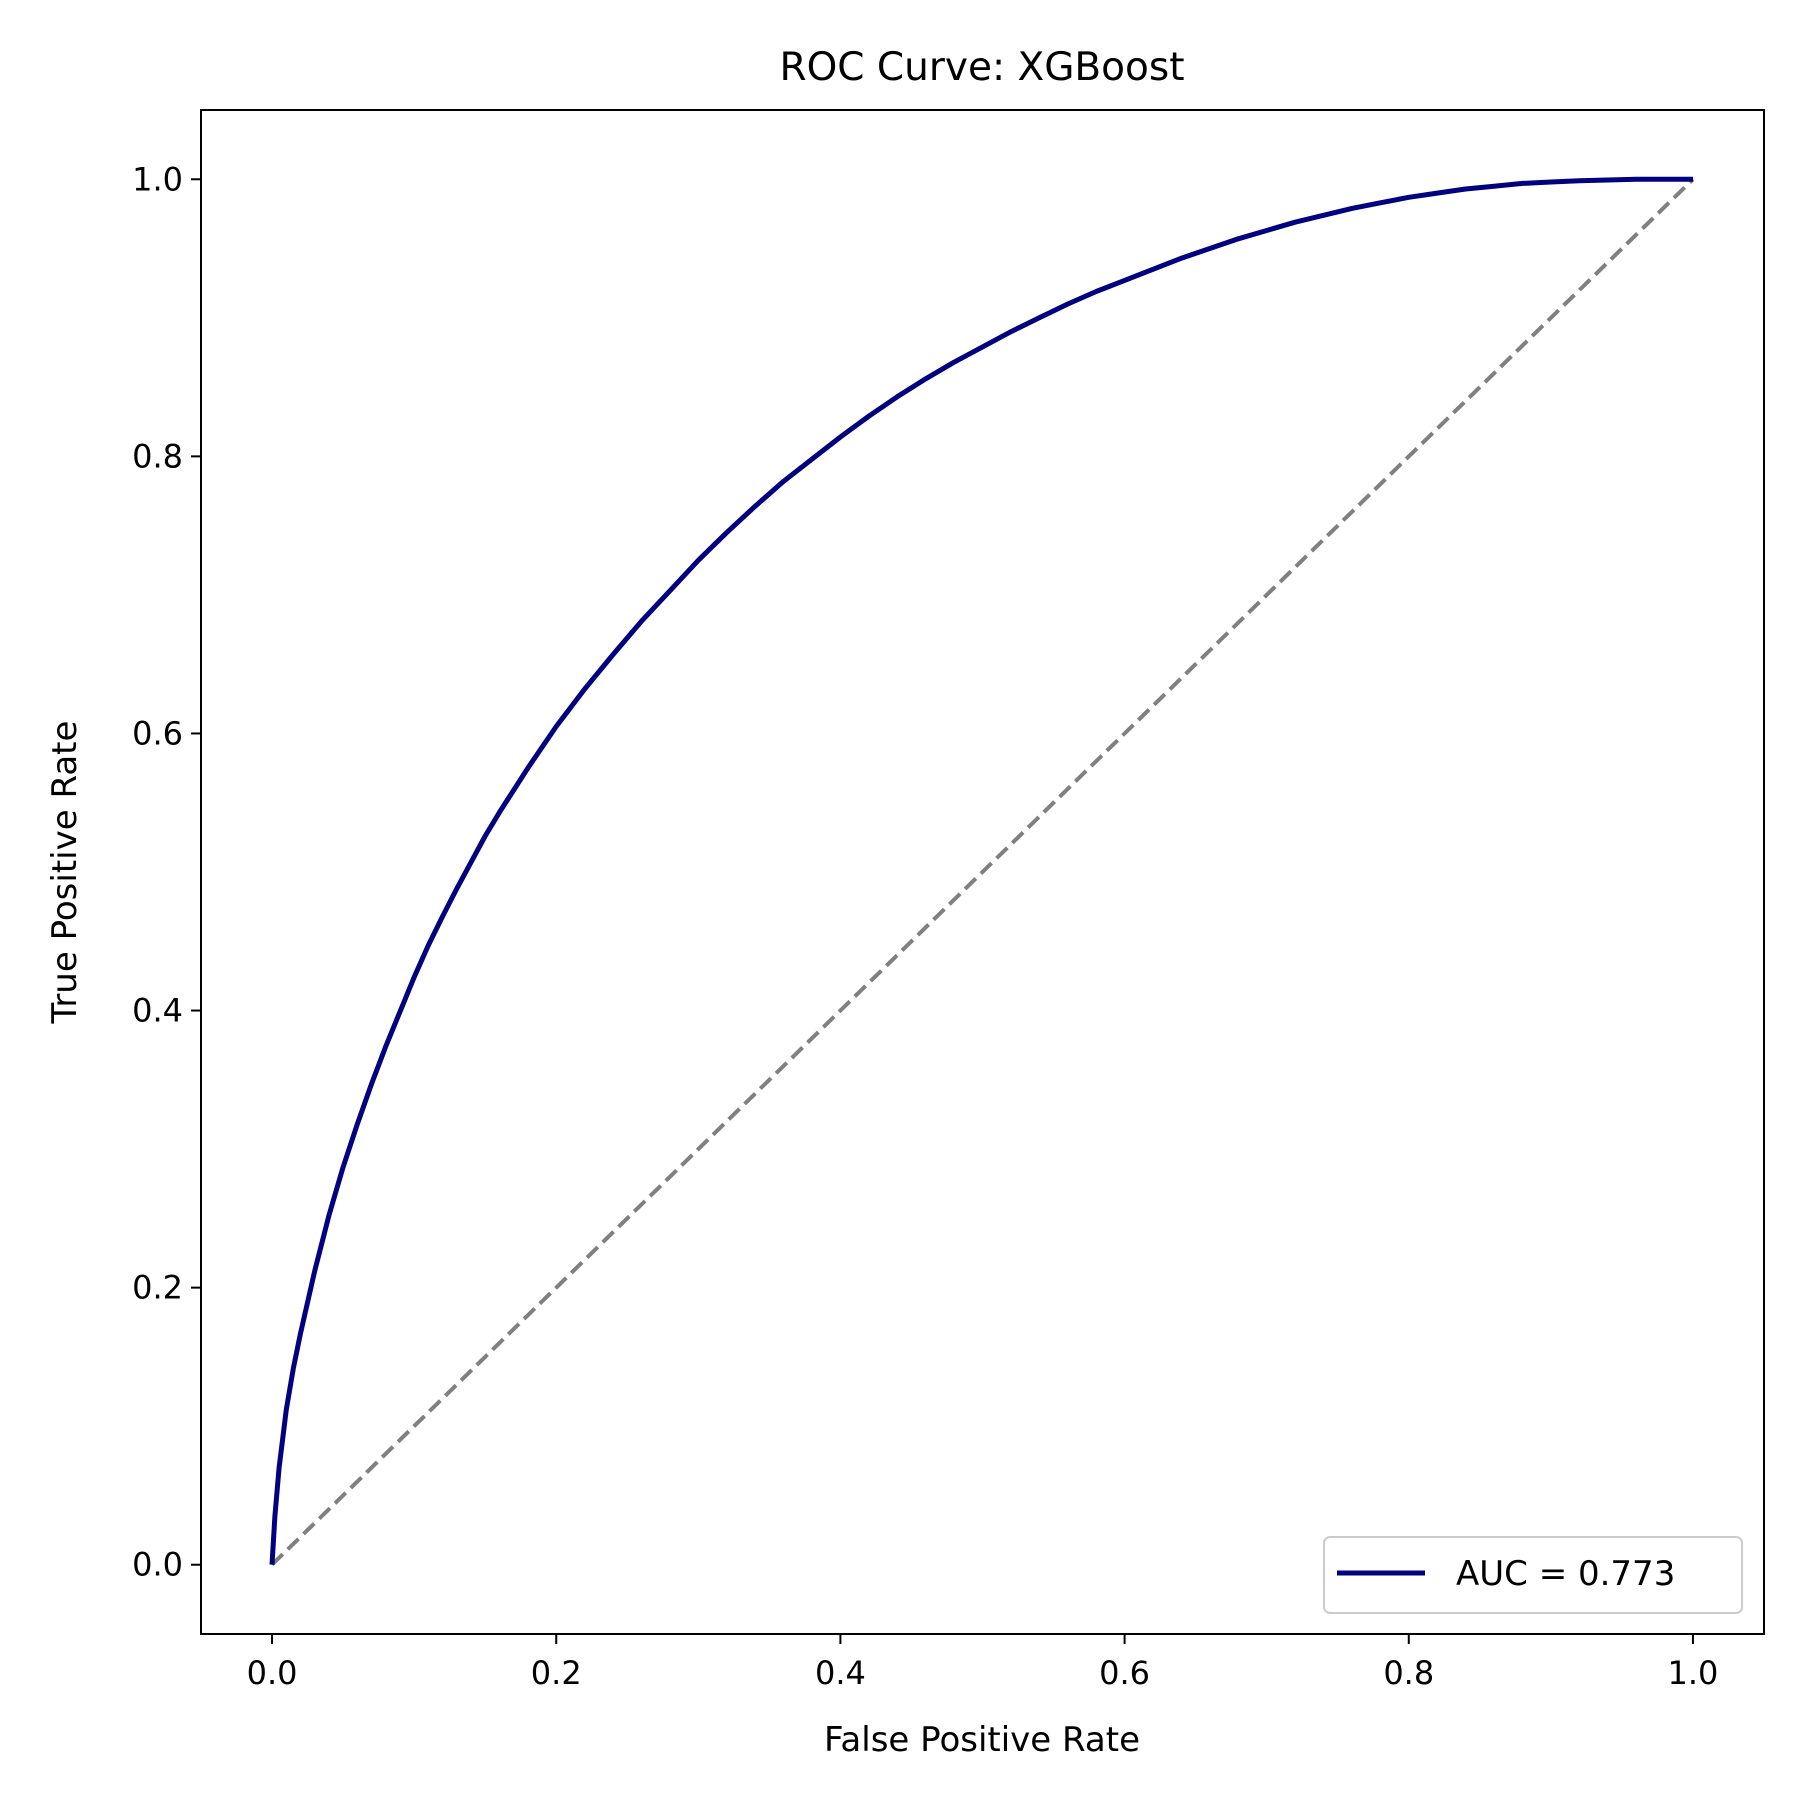  Describe the element at coordinates (157, 733) in the screenshot. I see `y-tick-label: 0.6` at that location.